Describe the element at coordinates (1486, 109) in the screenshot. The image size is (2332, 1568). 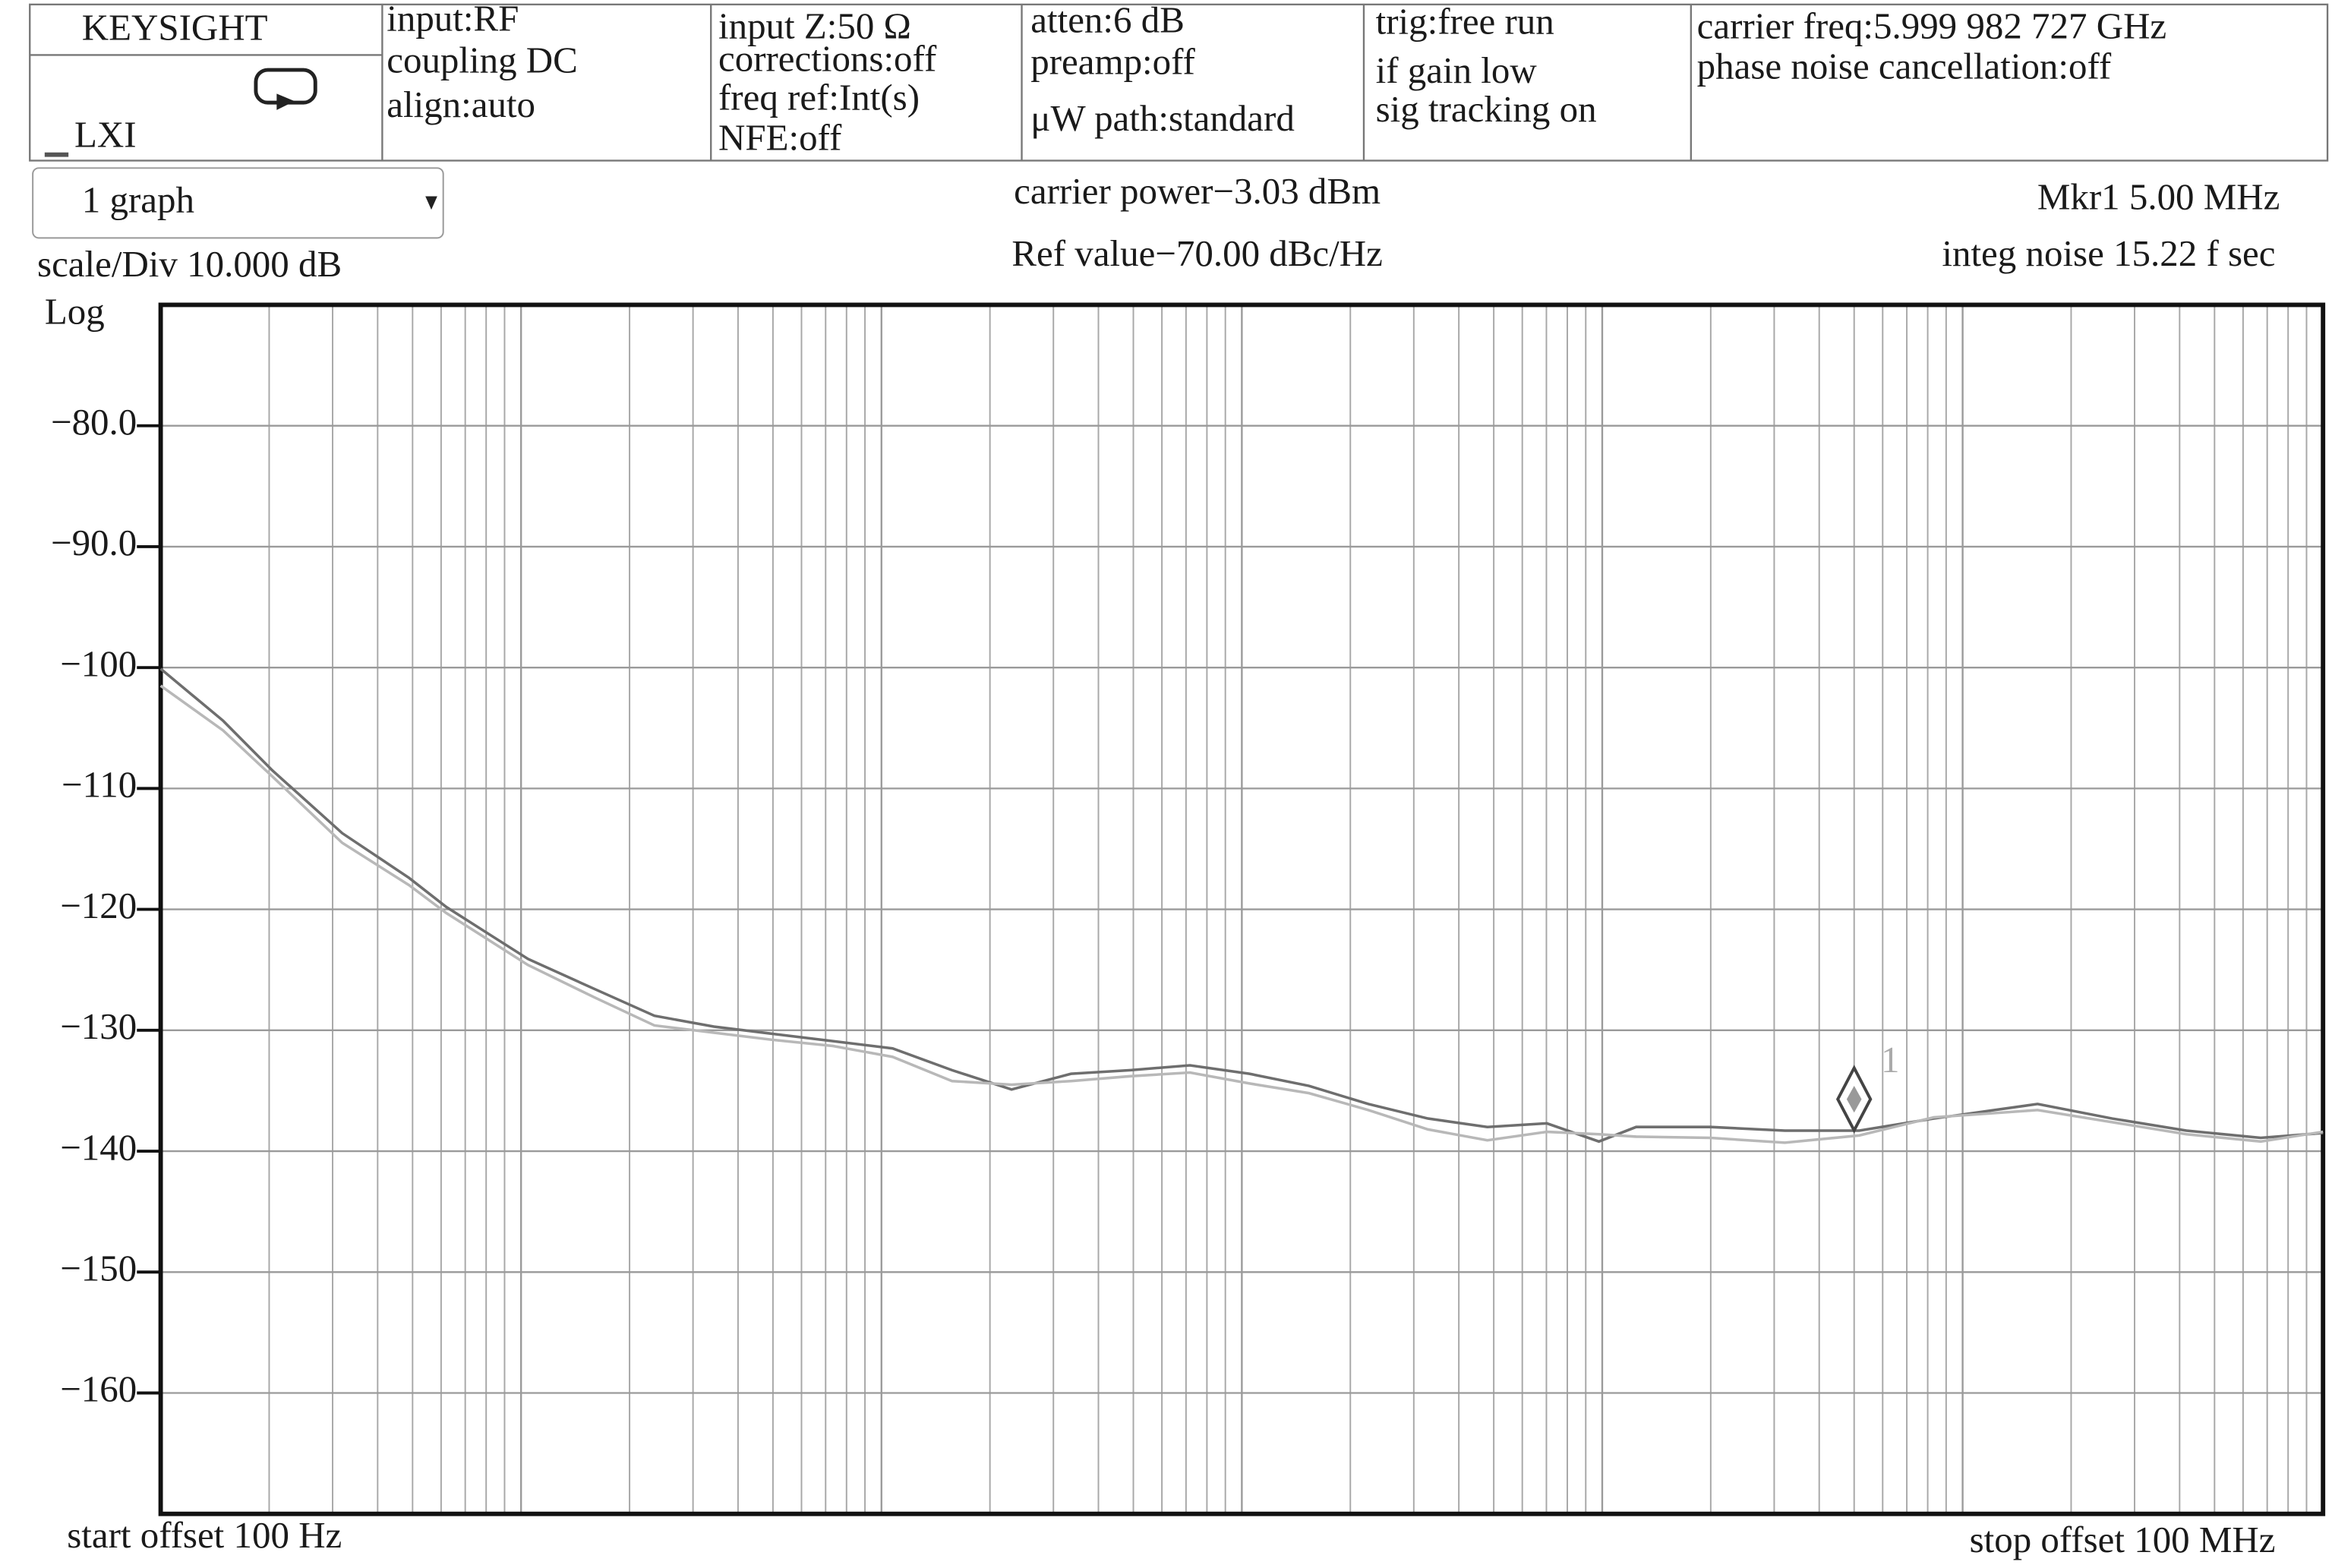
I see `setting-text: sig tracking on` at that location.